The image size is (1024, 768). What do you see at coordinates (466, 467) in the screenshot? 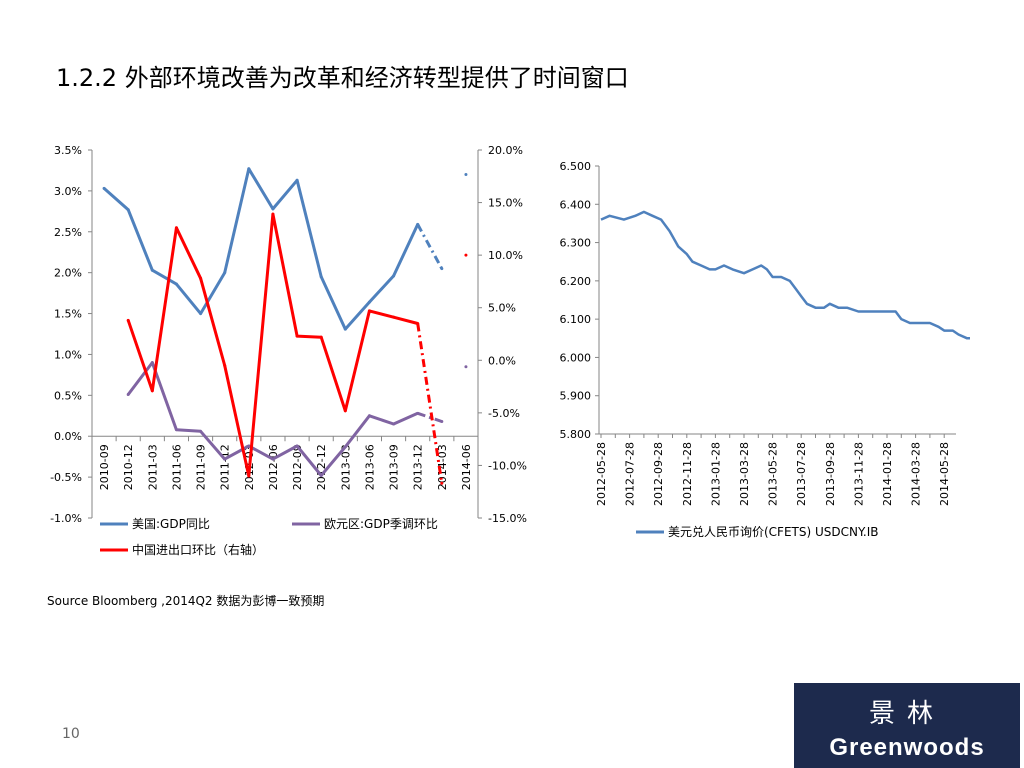
I see `x-tick-label: 2014-06` at bounding box center [466, 467].